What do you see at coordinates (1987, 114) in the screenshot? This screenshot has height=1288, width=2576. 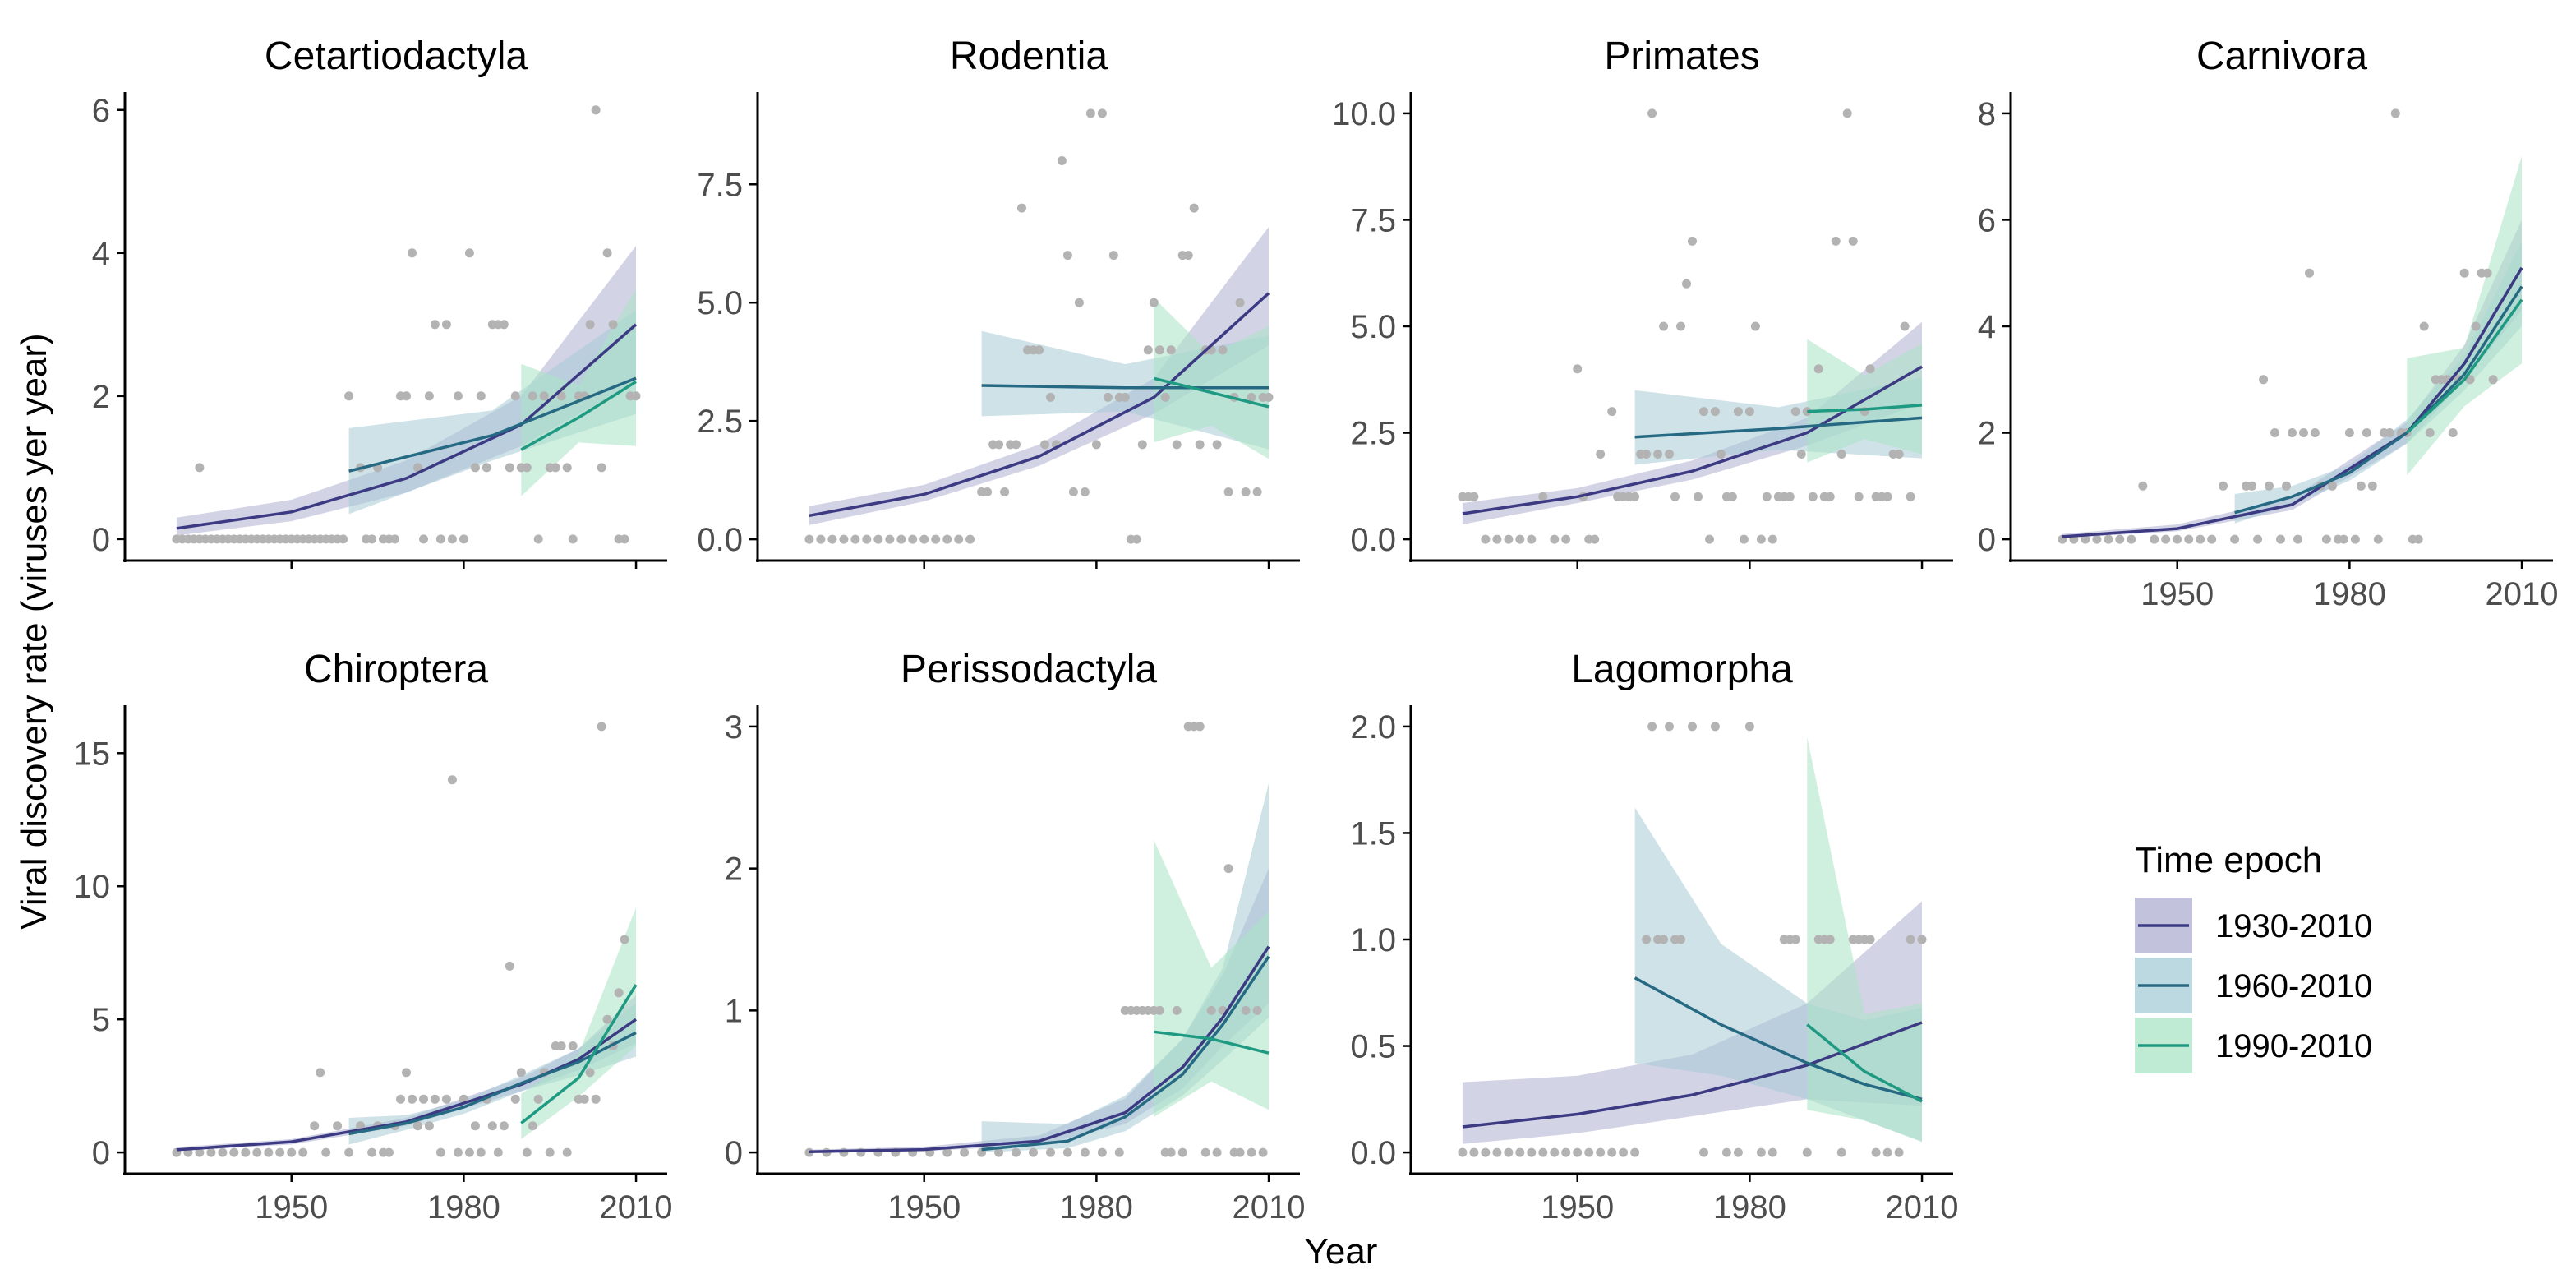 I see `y-tick-label-carnivora-4: 8` at bounding box center [1987, 114].